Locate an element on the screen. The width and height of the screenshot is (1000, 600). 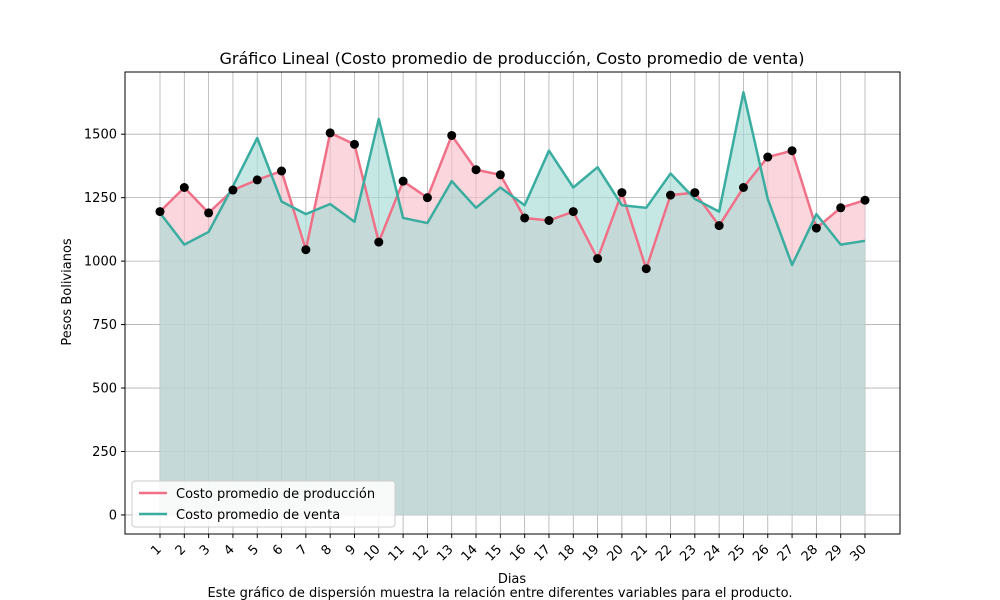
x-tick-label-29: 29 is located at coordinates (834, 553).